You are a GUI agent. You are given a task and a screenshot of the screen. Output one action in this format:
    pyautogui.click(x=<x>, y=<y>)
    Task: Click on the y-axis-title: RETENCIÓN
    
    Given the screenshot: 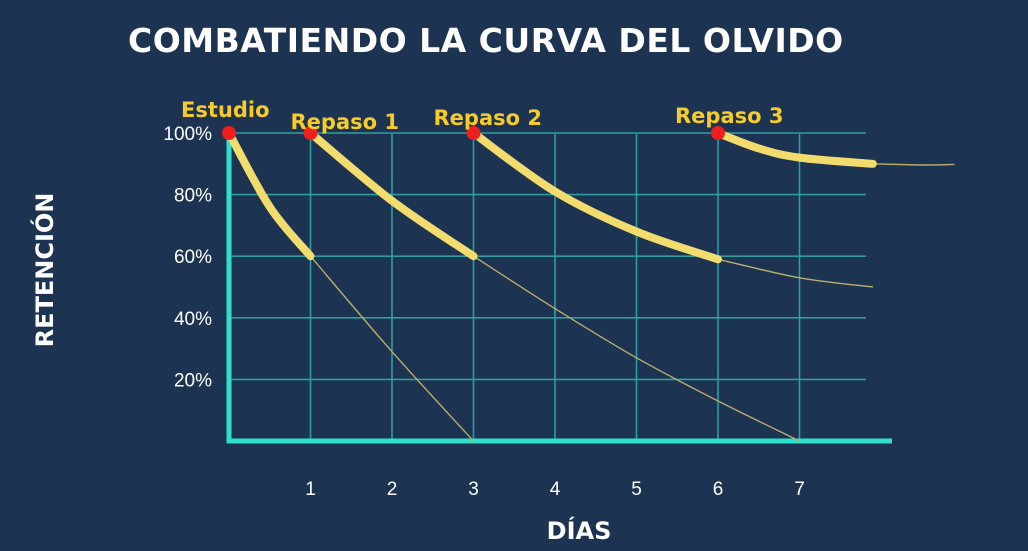 What is the action you would take?
    pyautogui.click(x=44, y=270)
    